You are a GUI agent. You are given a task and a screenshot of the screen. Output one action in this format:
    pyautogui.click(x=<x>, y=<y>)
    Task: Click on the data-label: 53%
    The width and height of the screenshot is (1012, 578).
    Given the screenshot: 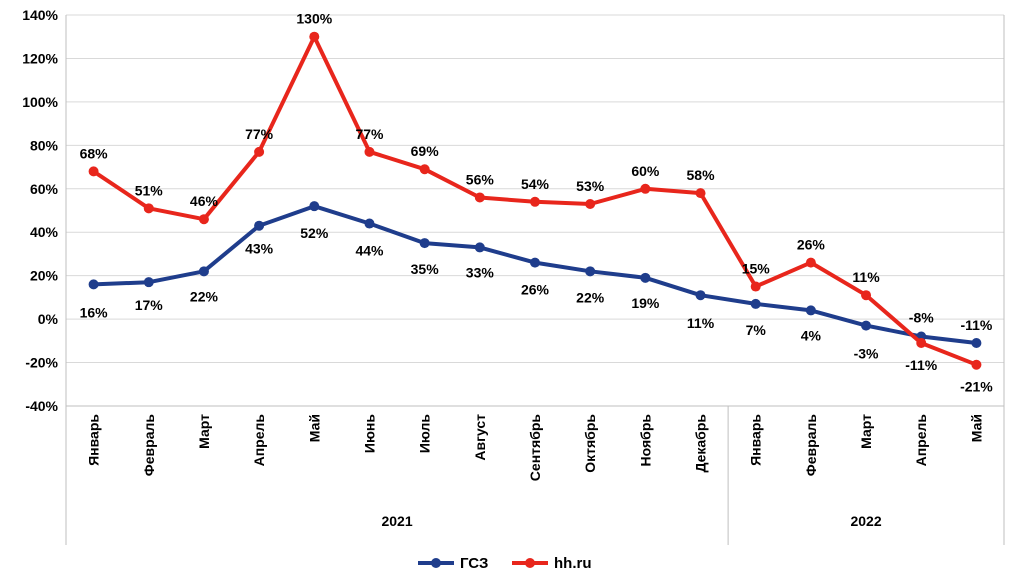 What is the action you would take?
    pyautogui.click(x=590, y=186)
    